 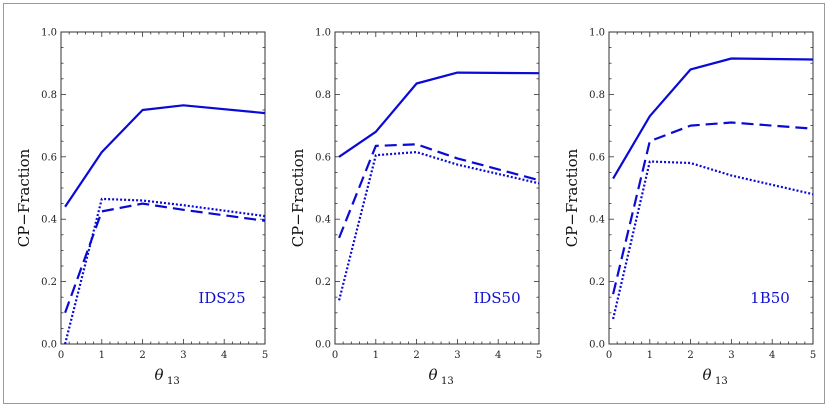 What do you see at coordinates (221, 298) in the screenshot?
I see `panel-annotation: IDS25` at bounding box center [221, 298].